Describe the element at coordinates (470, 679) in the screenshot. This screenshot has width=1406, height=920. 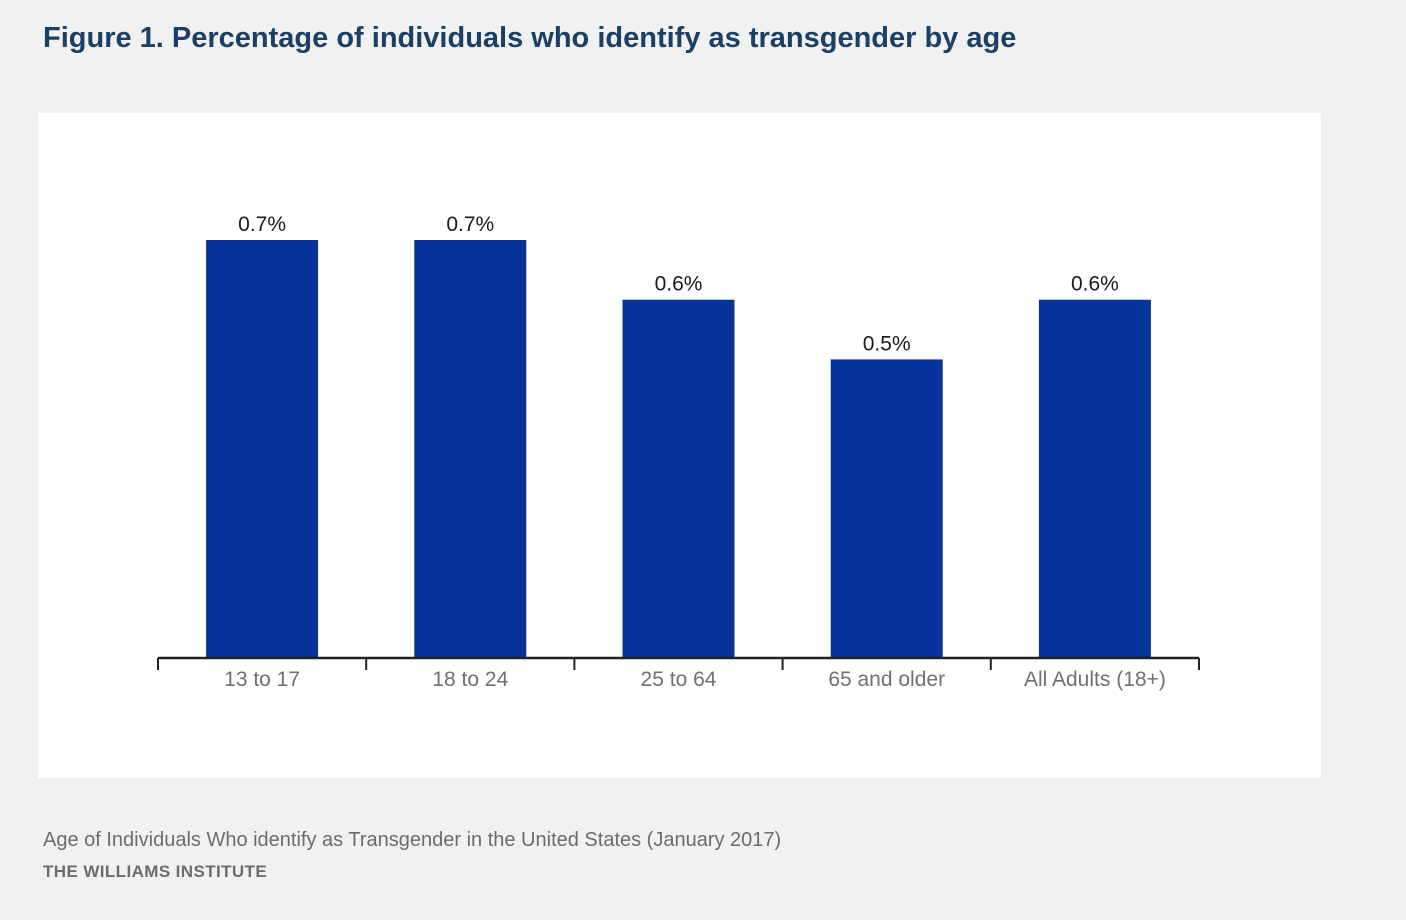
I see `x-tick-label: 18 to 24` at that location.